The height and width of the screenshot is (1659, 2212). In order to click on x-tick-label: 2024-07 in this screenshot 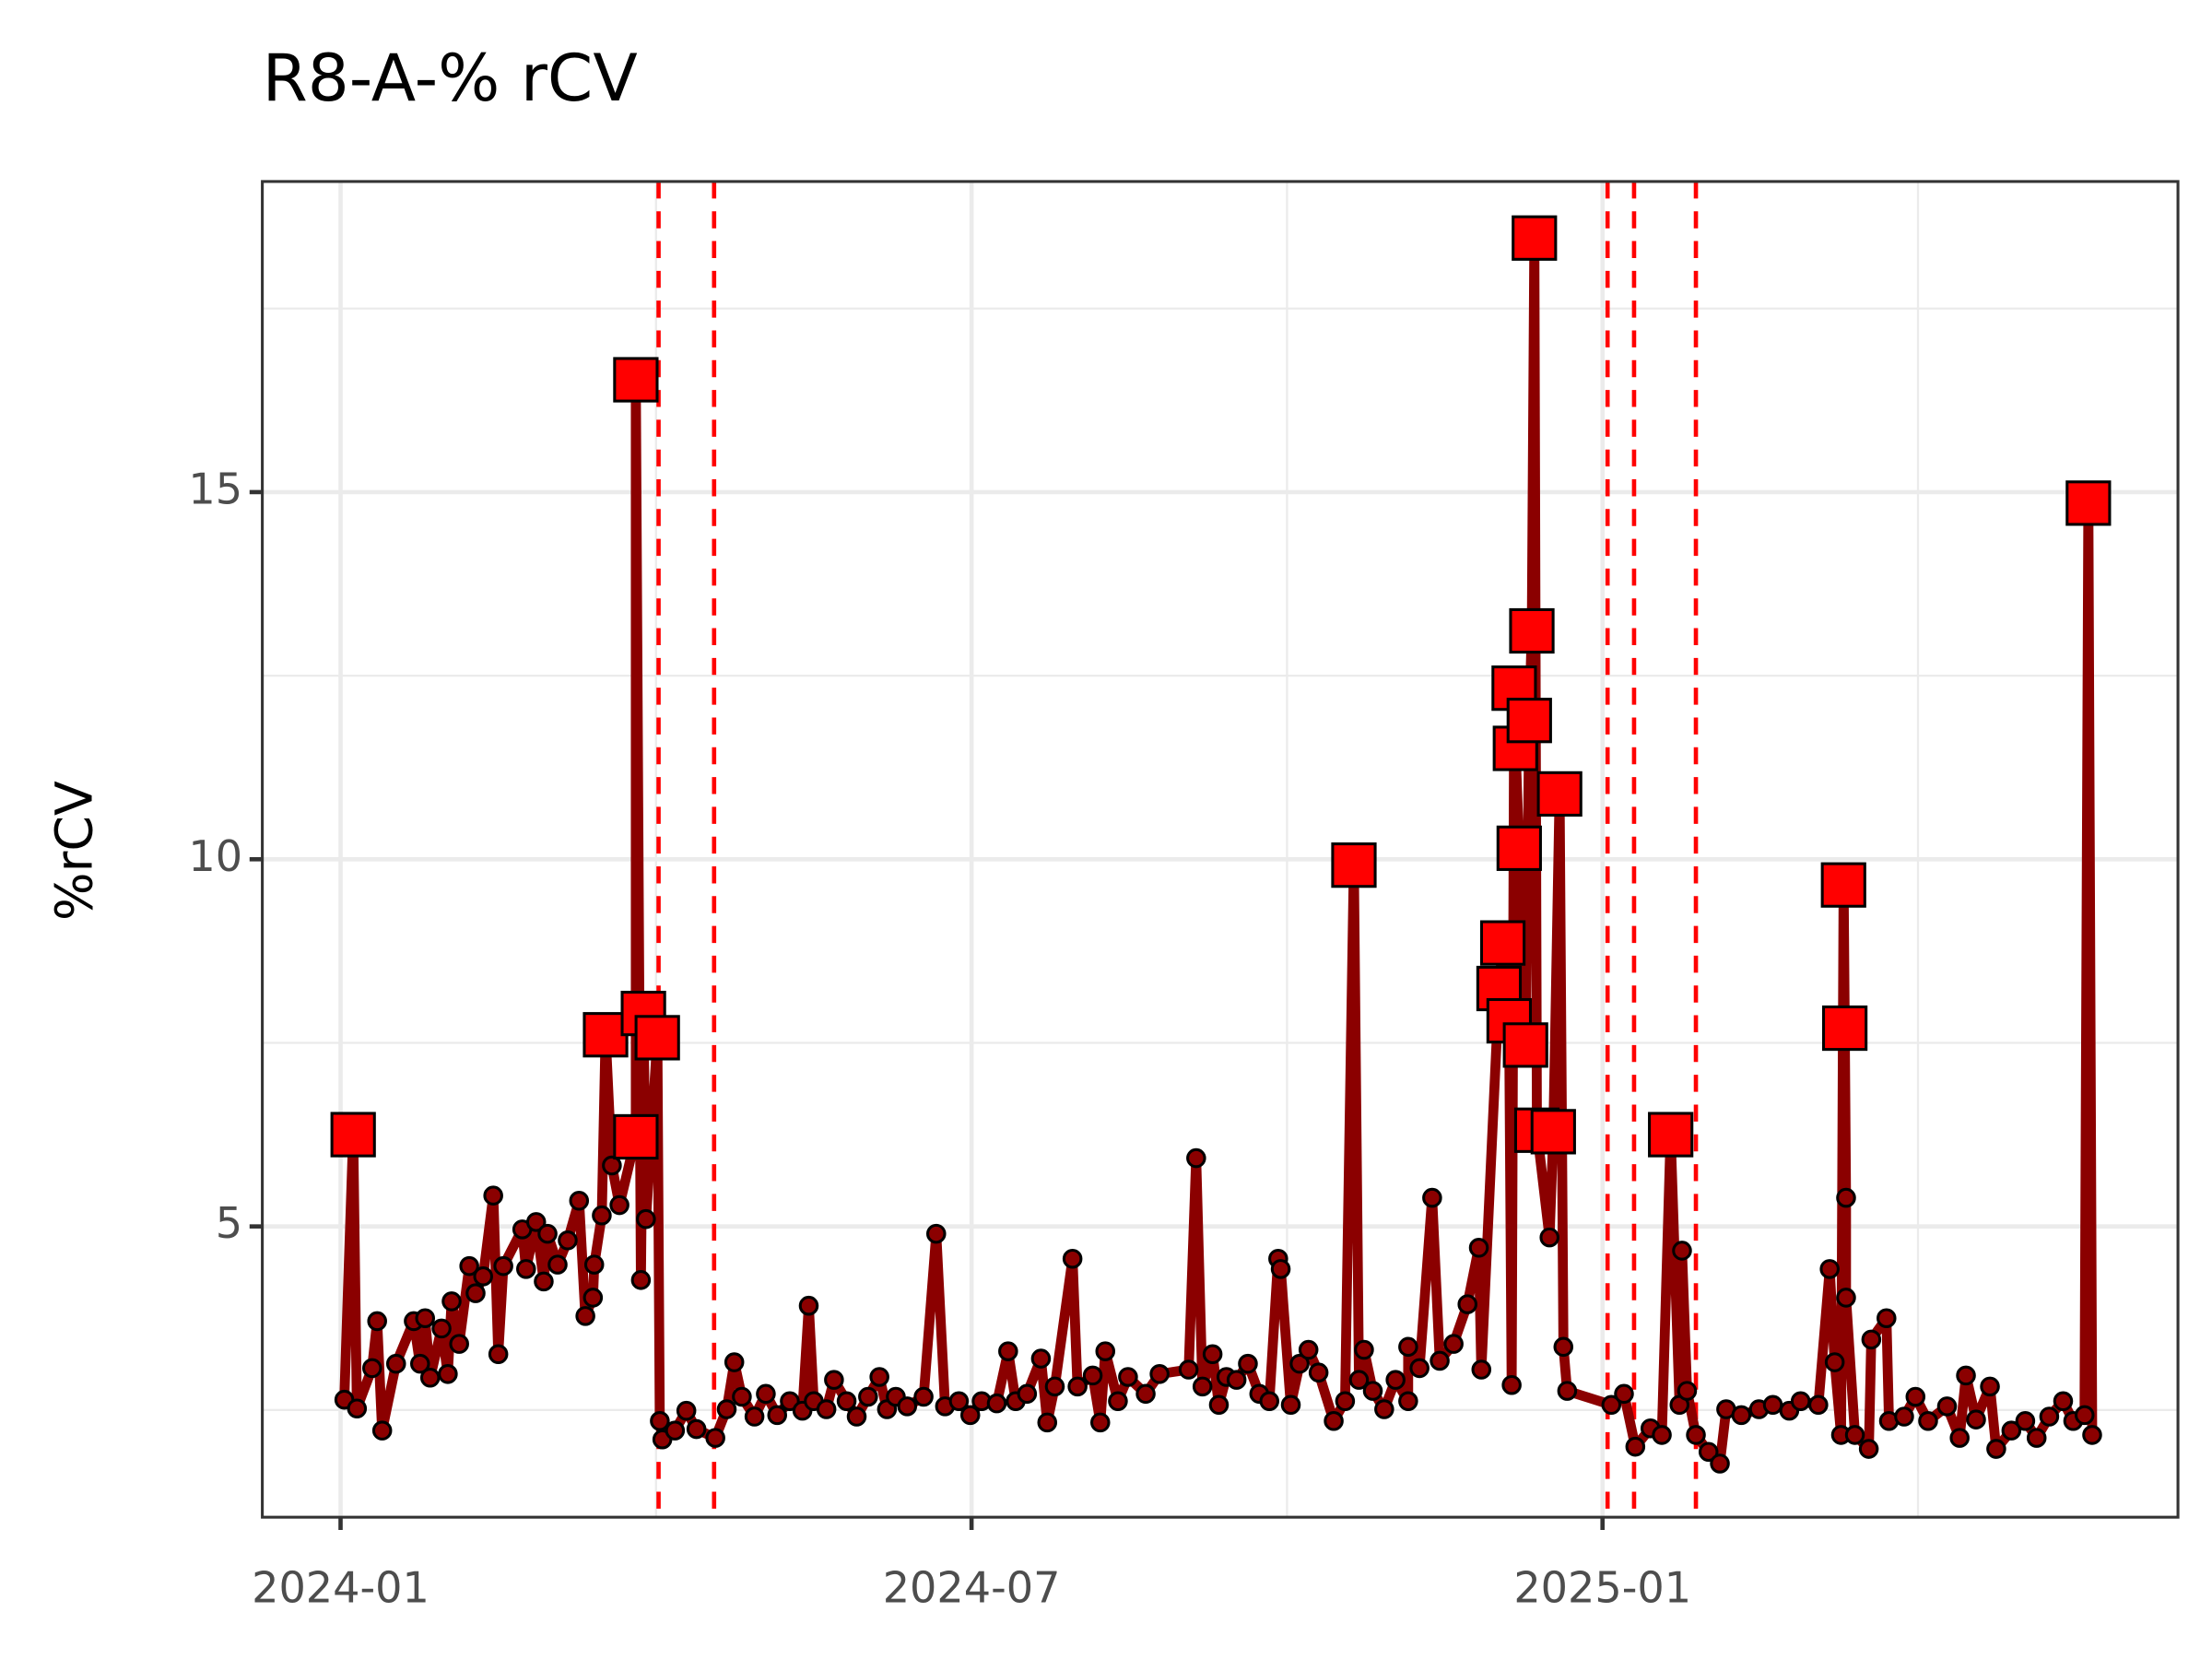, I will do `click(972, 1588)`.